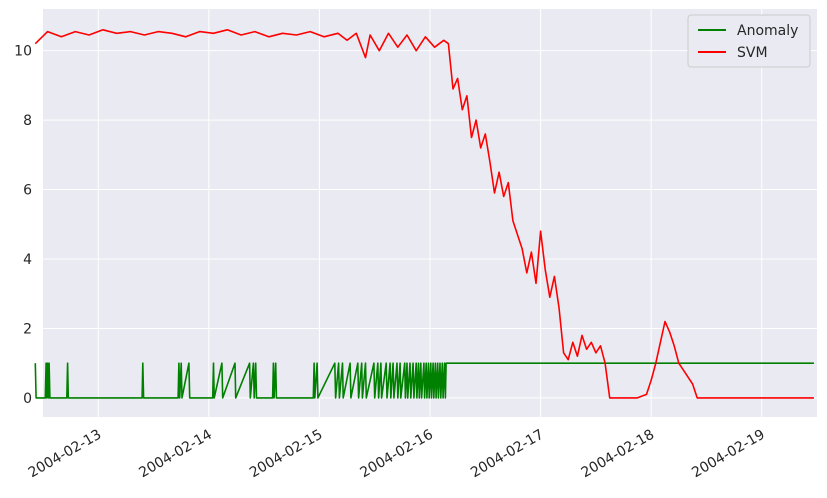 This screenshot has width=827, height=498. Describe the element at coordinates (286, 454) in the screenshot. I see `x-tick-label: 2004-02-15` at that location.